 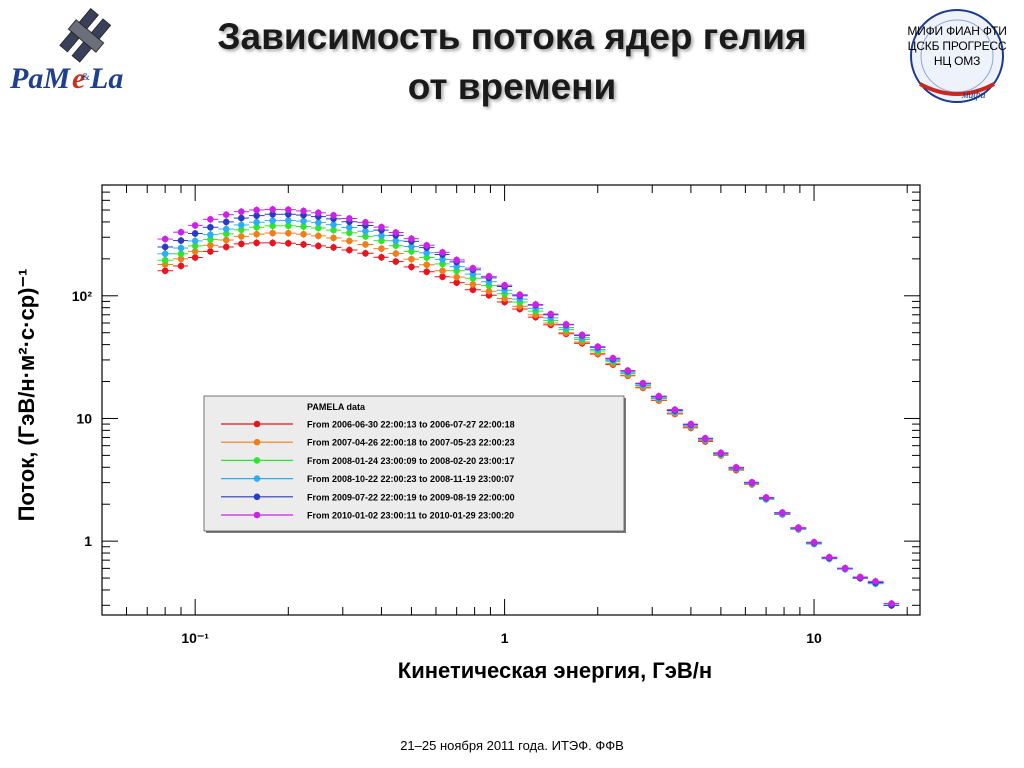 What do you see at coordinates (957, 46) in the screenshot?
I see `institutes-line-2: ЦСКБ ПРОГРЕСС` at bounding box center [957, 46].